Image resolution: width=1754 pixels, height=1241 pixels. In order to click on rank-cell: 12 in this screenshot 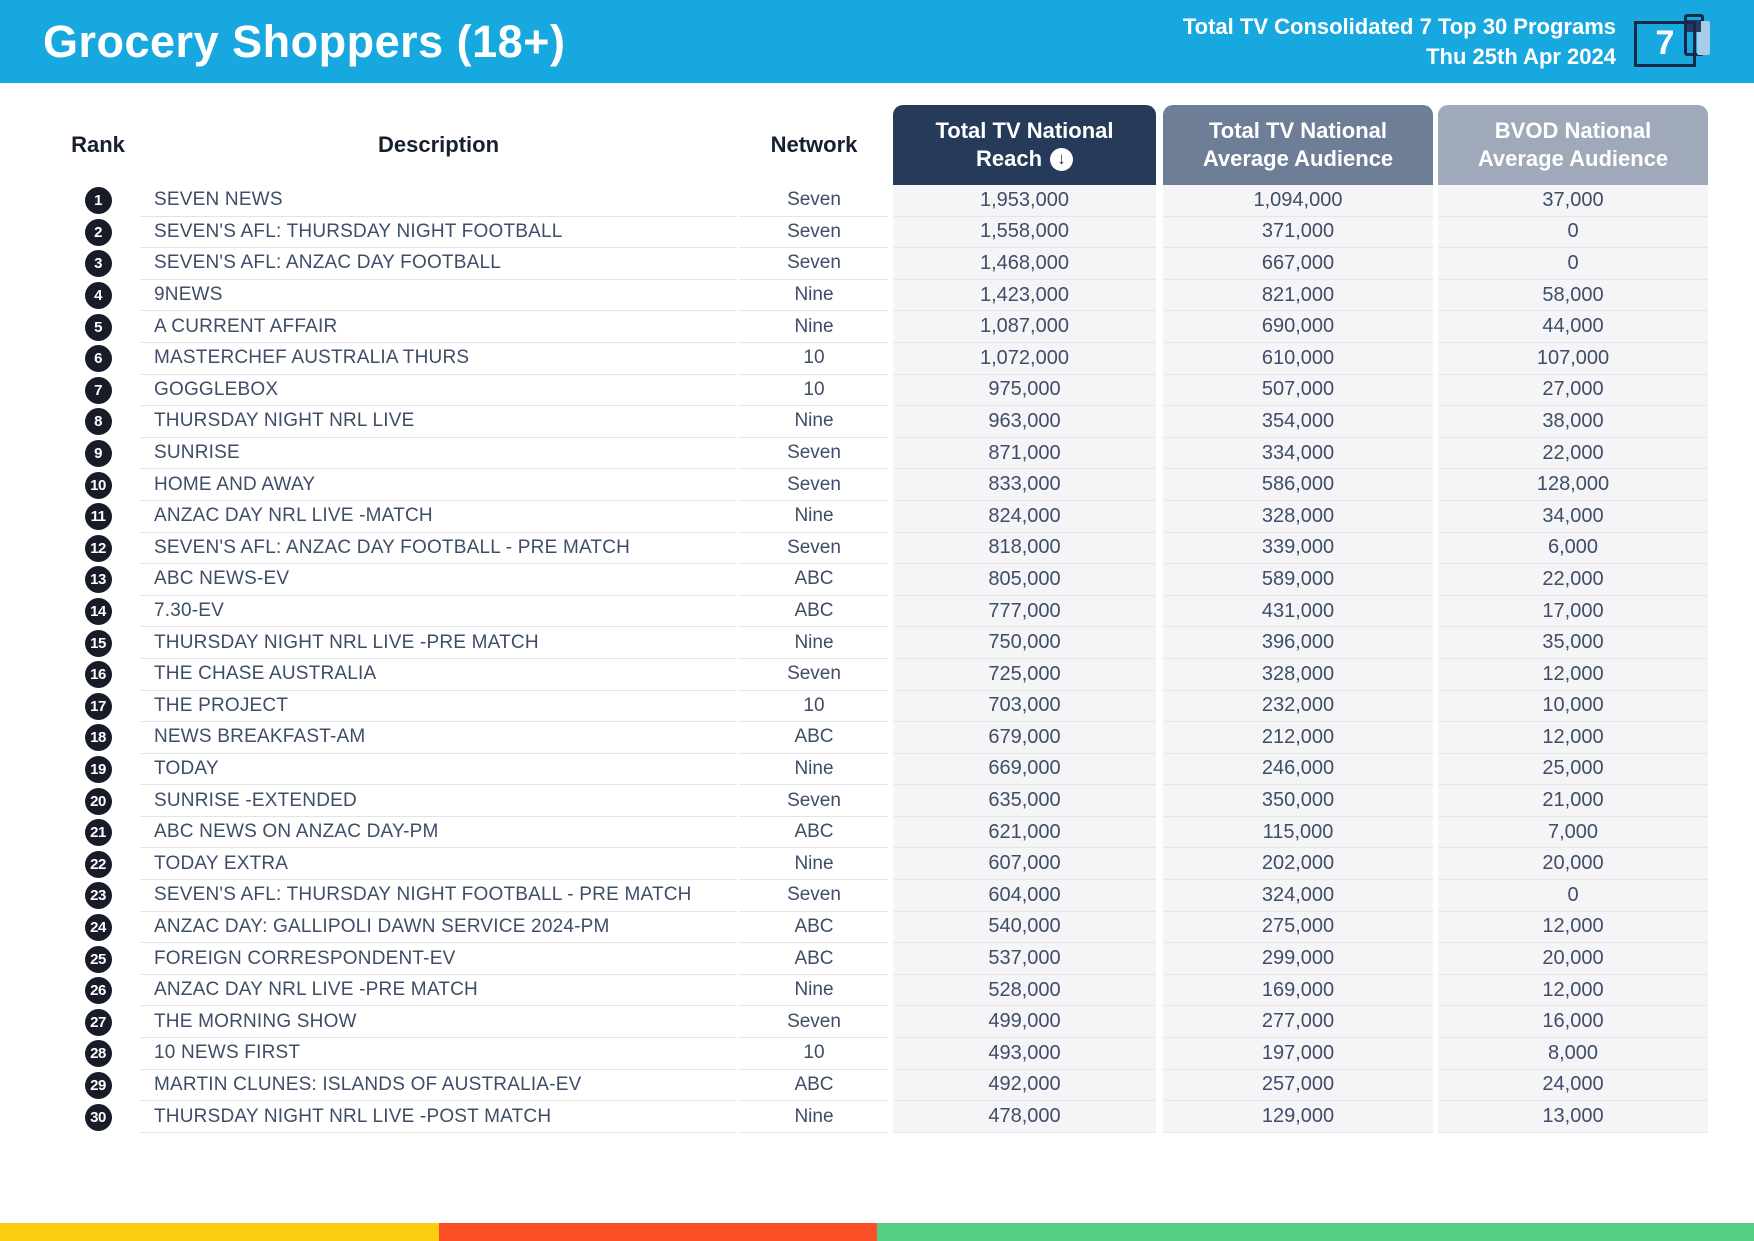, I will do `click(98, 549)`.